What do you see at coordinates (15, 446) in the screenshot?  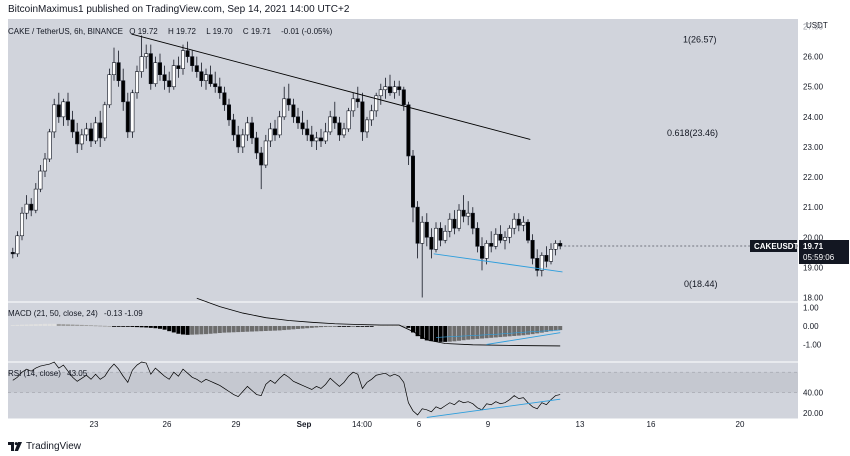 I see `tradingview-logo-icon` at bounding box center [15, 446].